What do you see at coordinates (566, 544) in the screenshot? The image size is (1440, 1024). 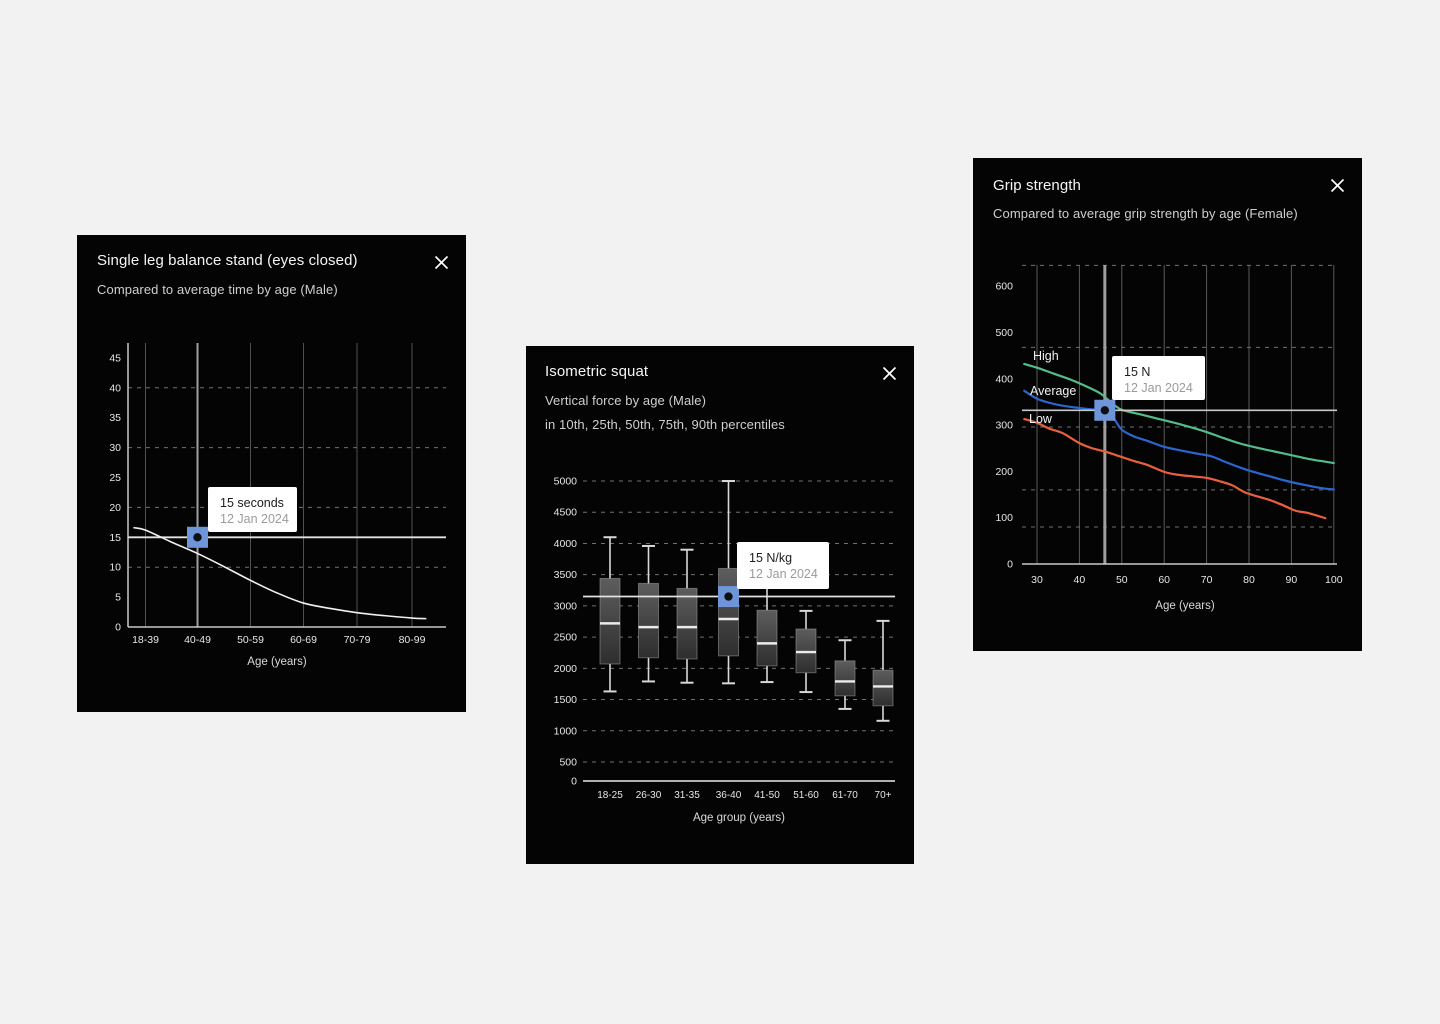 I see `y-tick-label: 4000` at bounding box center [566, 544].